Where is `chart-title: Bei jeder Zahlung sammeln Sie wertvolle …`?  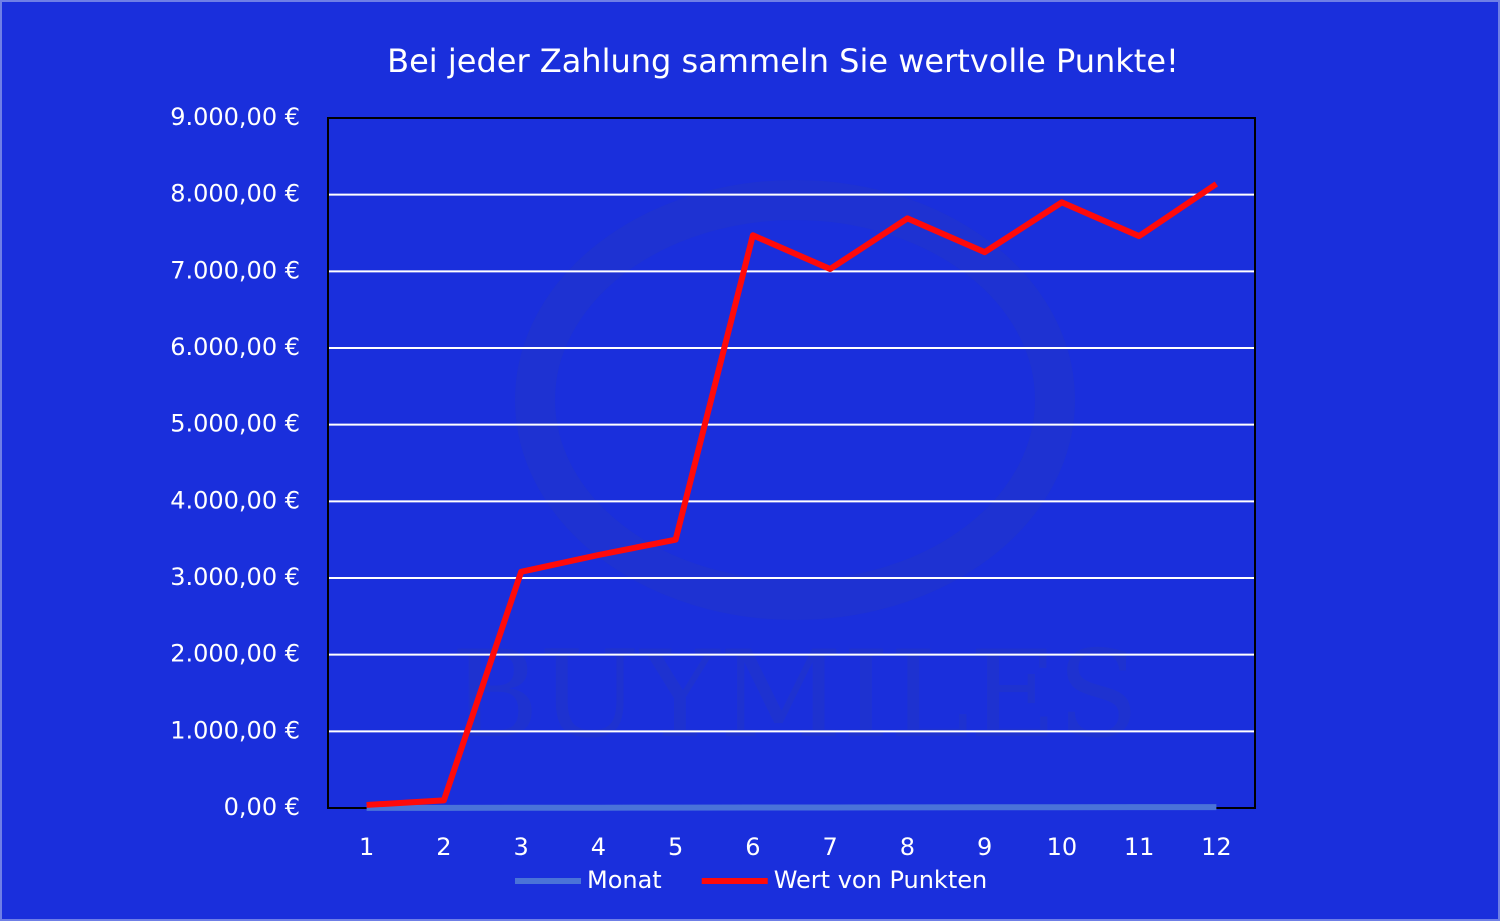
chart-title: Bei jeder Zahlung sammeln Sie wertvolle … is located at coordinates (783, 61).